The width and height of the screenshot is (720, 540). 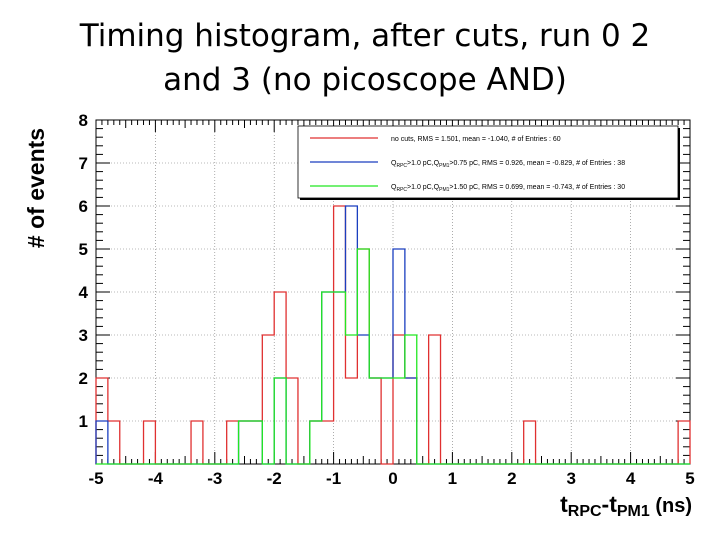 I want to click on x-axis-label: tRPC-tPM1 (ns), so click(x=626, y=505).